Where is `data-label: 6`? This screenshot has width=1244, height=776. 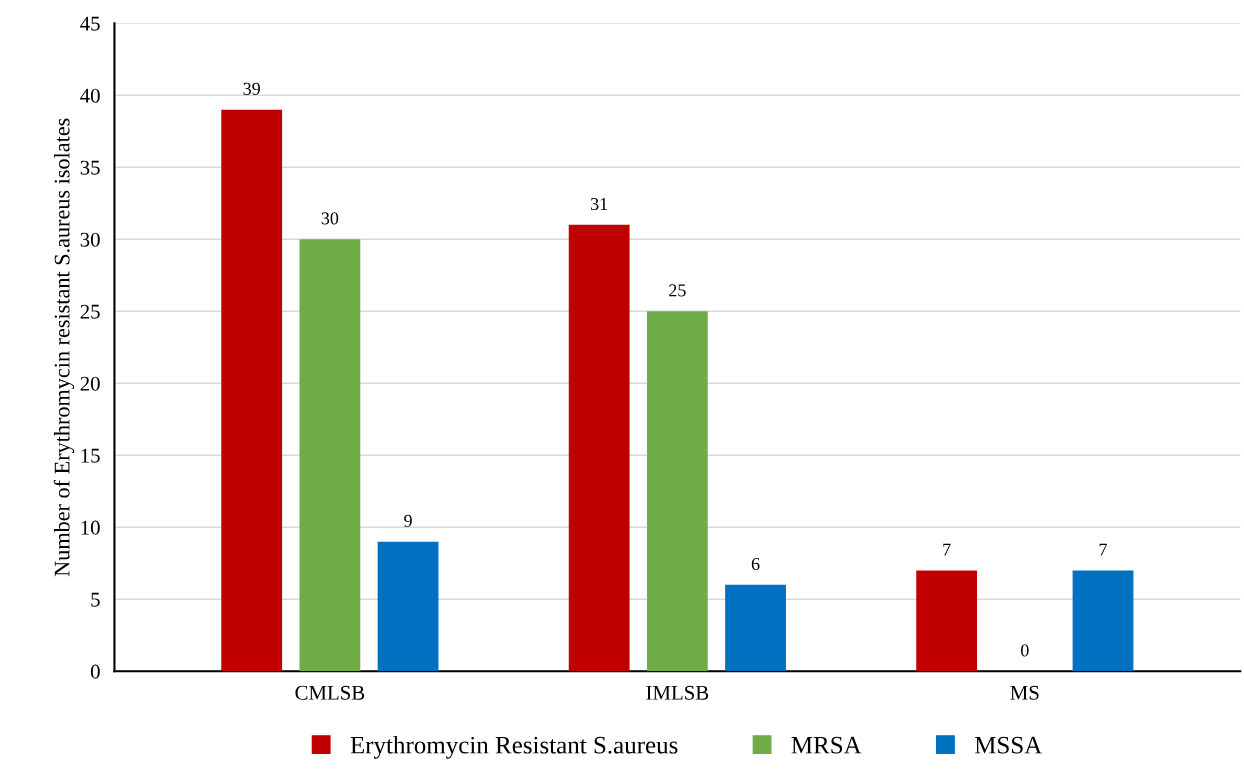 data-label: 6 is located at coordinates (755, 564).